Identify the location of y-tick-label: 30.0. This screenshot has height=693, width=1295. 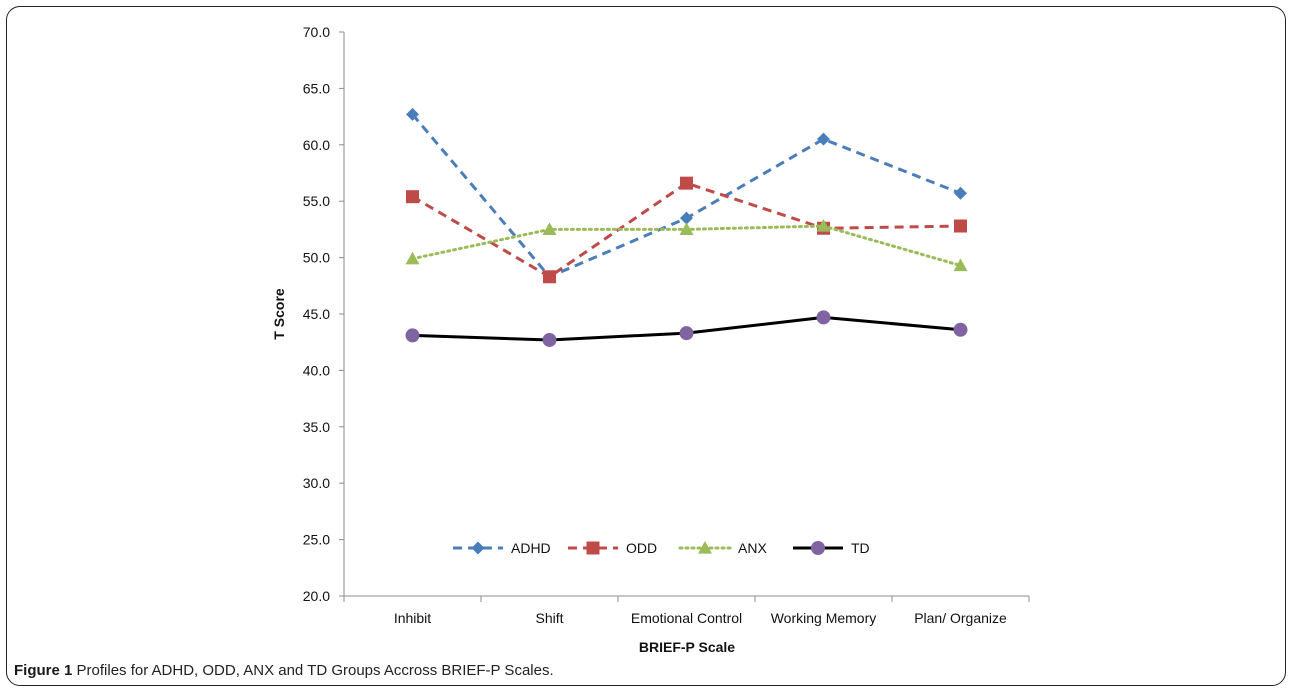
(316, 483).